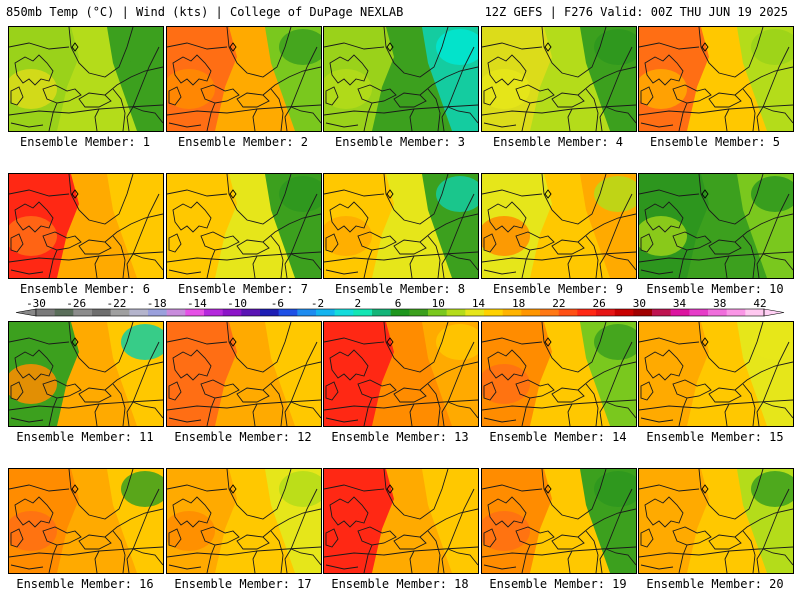 The height and width of the screenshot is (600, 800). What do you see at coordinates (720, 303) in the screenshot?
I see `colorbar-tick-label: 38` at bounding box center [720, 303].